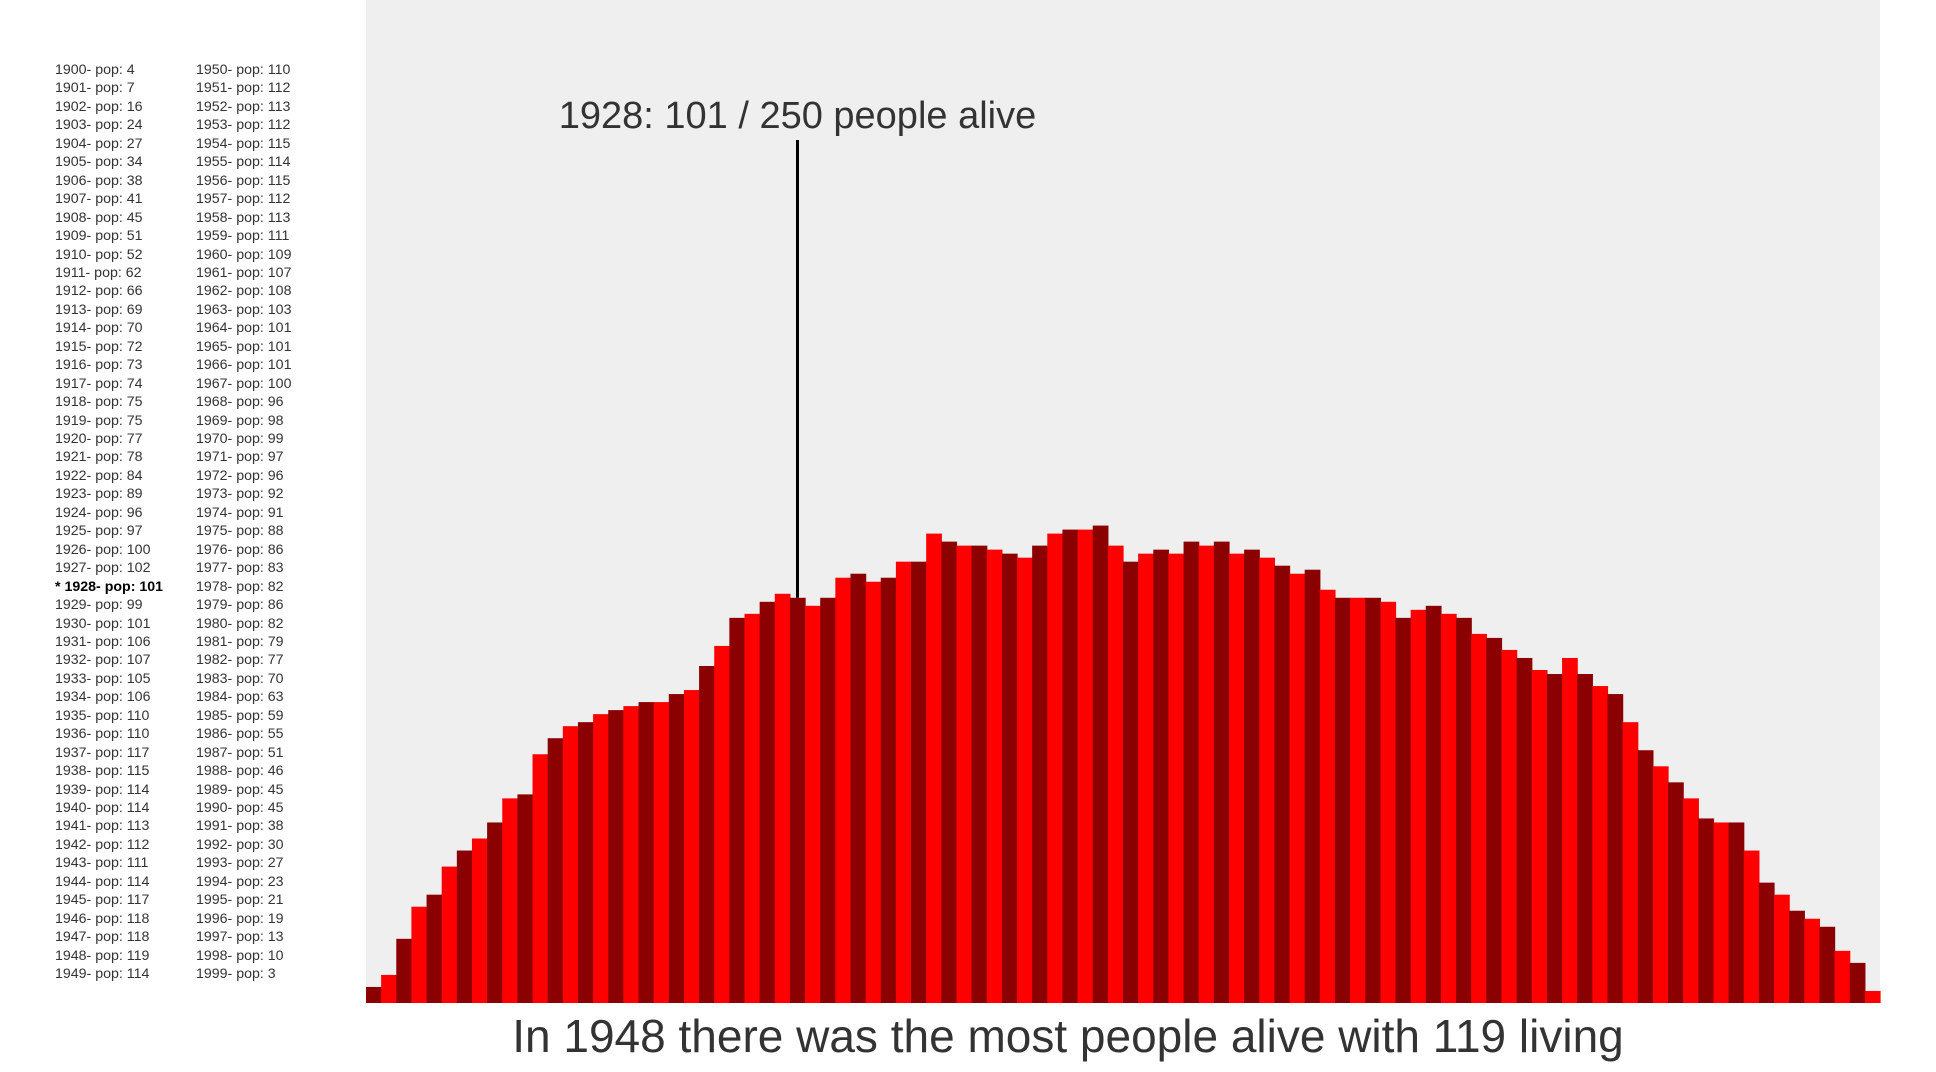 Image resolution: width=1936 pixels, height=1072 pixels. Describe the element at coordinates (722, 824) in the screenshot. I see `bar-1923` at that location.